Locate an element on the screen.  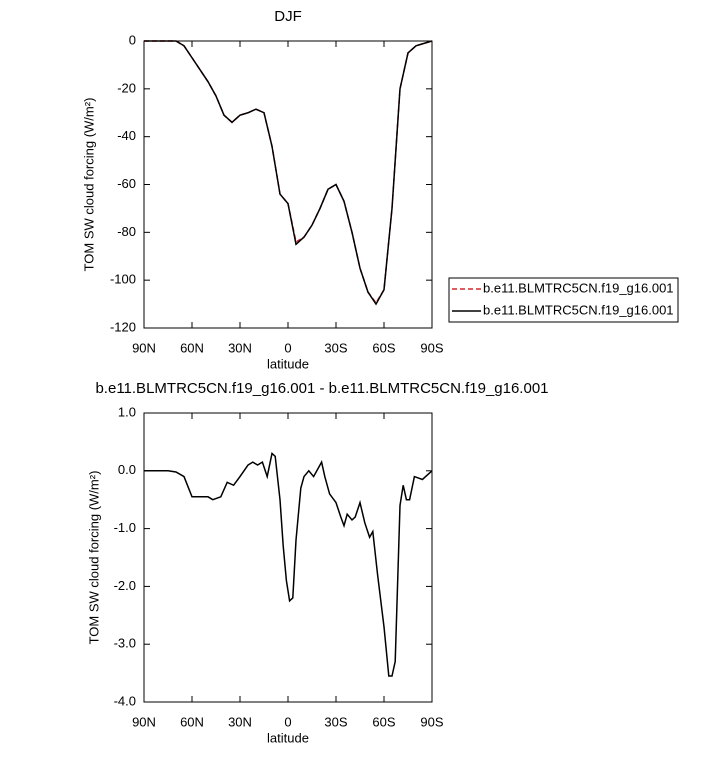
legend-box is located at coordinates (563, 300).